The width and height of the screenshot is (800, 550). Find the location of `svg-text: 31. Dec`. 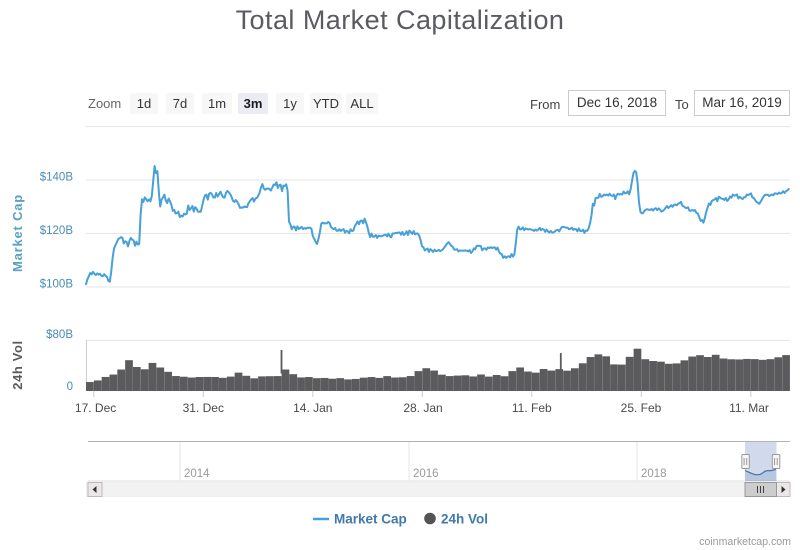

svg-text: 31. Dec is located at coordinates (203, 408).